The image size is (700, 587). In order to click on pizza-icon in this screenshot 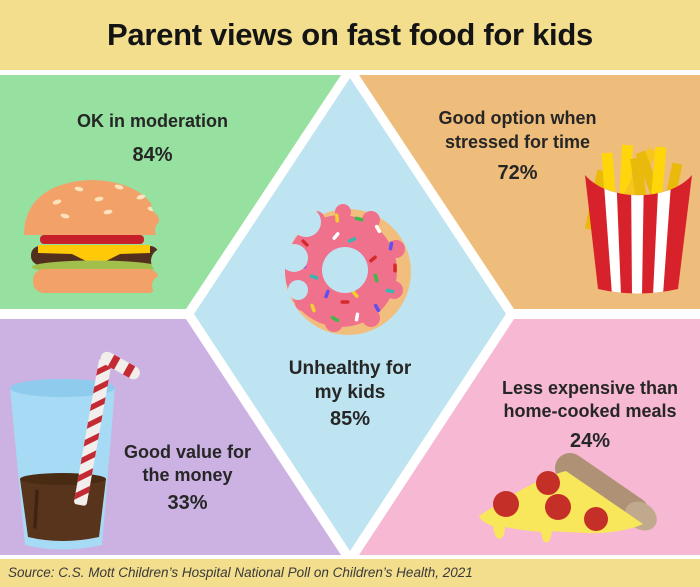, I will do `click(568, 498)`.